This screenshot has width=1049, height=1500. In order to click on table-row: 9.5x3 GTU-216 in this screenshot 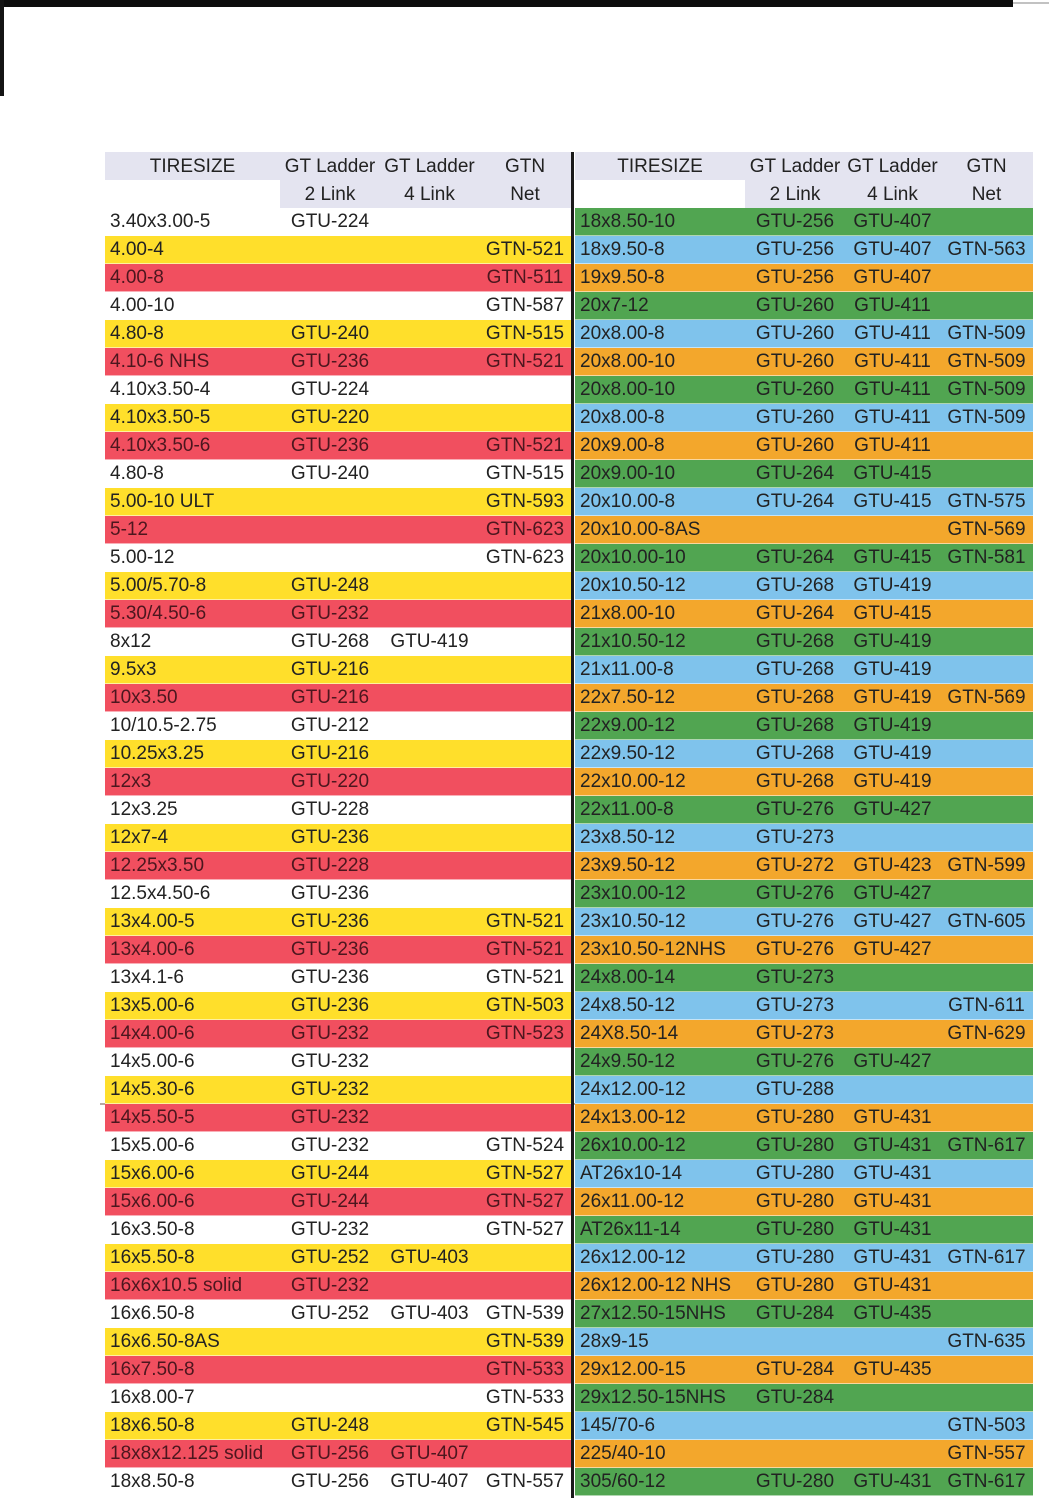, I will do `click(338, 670)`.